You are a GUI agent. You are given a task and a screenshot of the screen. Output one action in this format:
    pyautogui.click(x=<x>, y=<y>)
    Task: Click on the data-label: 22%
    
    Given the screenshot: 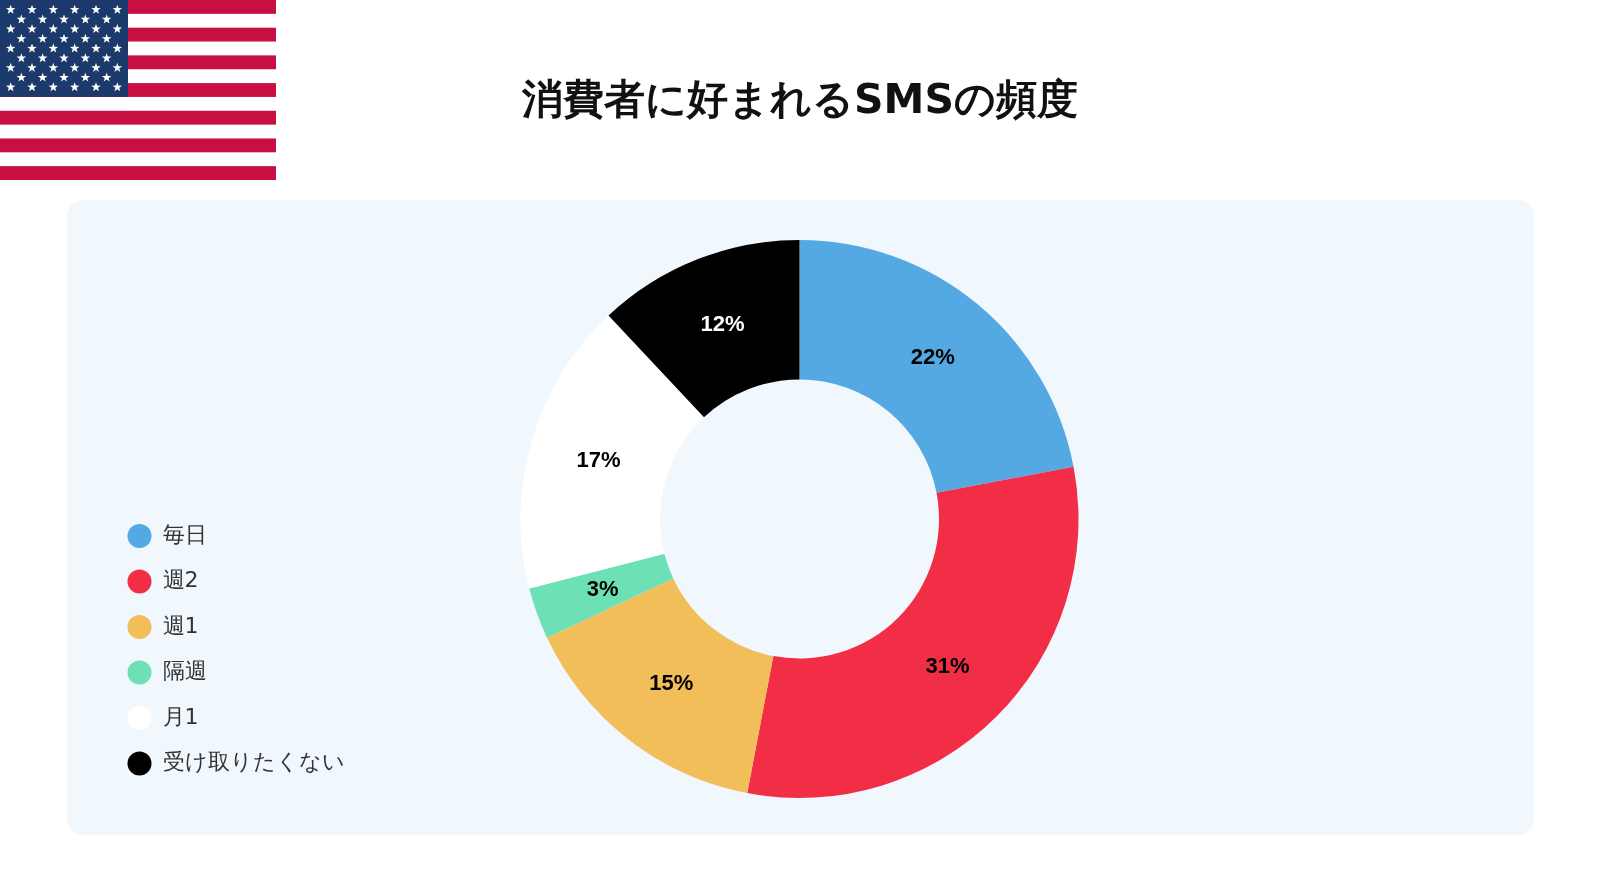 What is the action you would take?
    pyautogui.click(x=932, y=356)
    